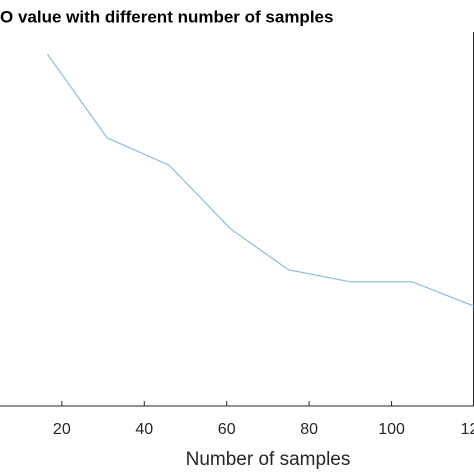 The image size is (474, 474). What do you see at coordinates (268, 459) in the screenshot?
I see `x-axis-label: Number of samples` at bounding box center [268, 459].